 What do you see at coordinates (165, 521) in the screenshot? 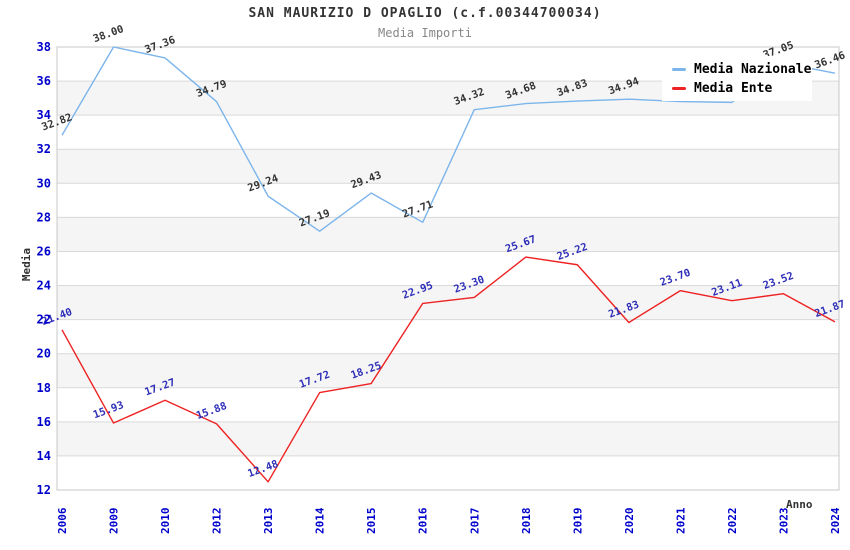
I see `x-tick-label: 2010` at bounding box center [165, 521].